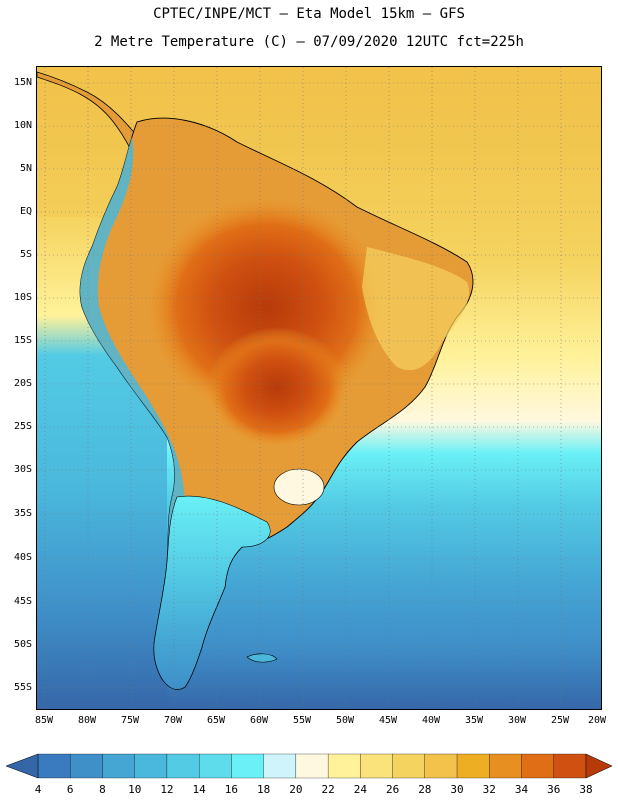 Image resolution: width=618 pixels, height=800 pixels. What do you see at coordinates (302, 720) in the screenshot?
I see `lon-label-55w: 55W` at bounding box center [302, 720].